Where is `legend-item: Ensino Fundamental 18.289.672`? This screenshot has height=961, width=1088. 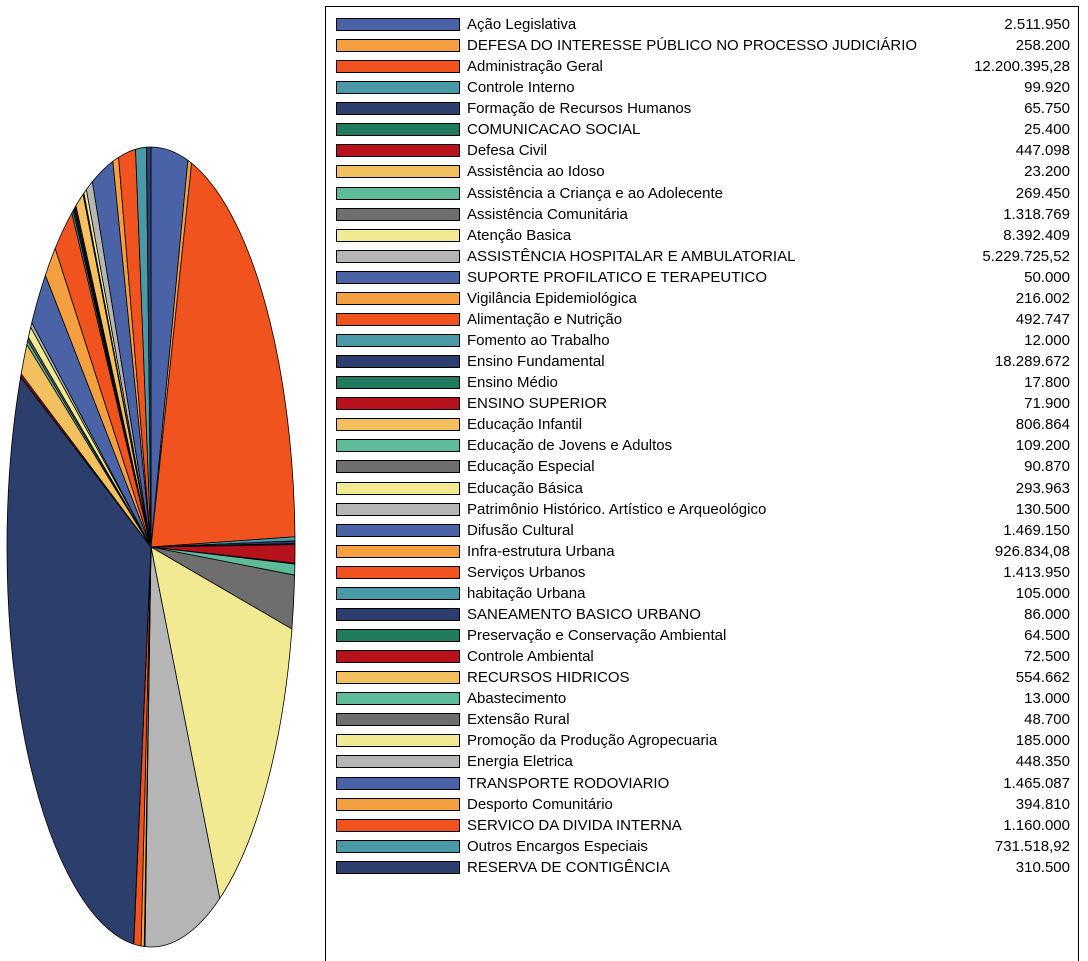
legend-item: Ensino Fundamental 18.289.672 is located at coordinates (702, 361).